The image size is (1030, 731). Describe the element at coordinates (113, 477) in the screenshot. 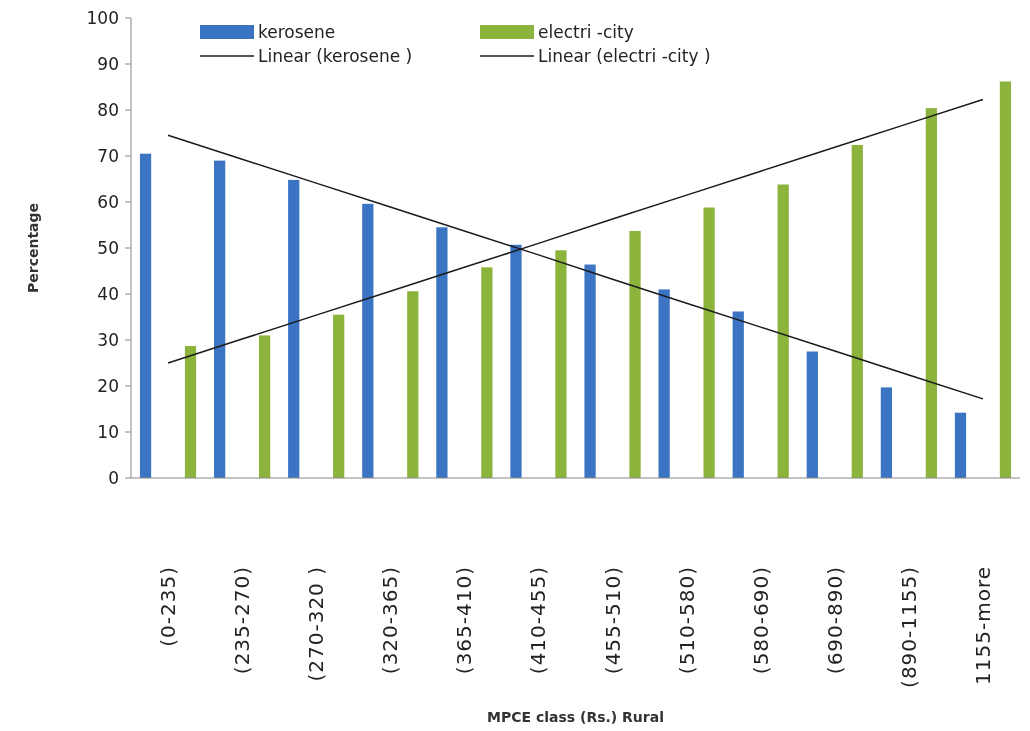

I see `y-tick-label: 0` at that location.